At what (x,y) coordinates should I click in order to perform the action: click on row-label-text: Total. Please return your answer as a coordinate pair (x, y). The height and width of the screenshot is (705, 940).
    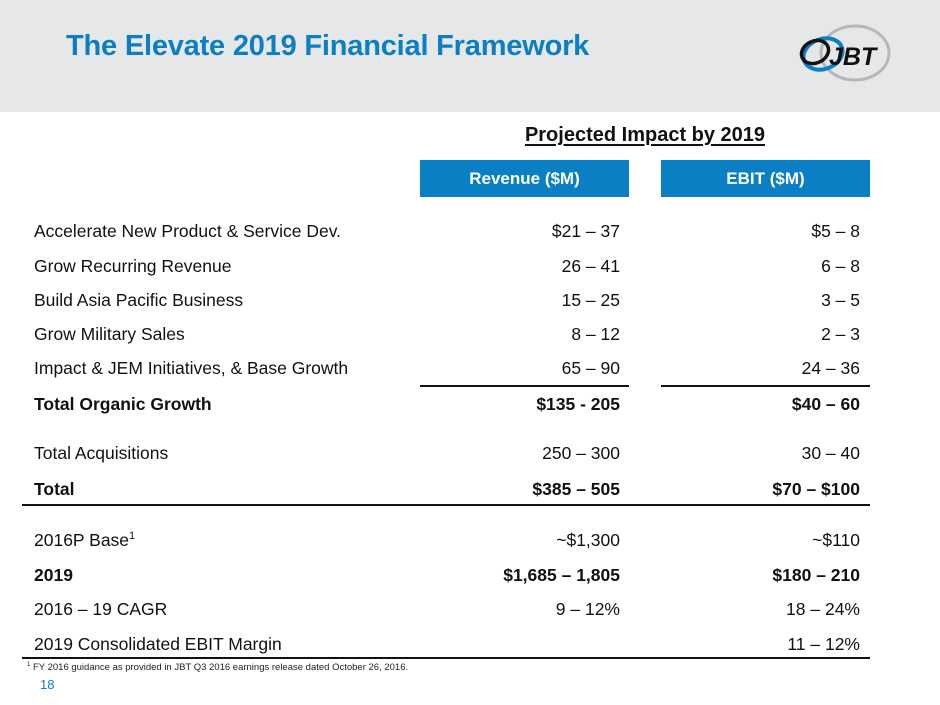
    Looking at the image, I should click on (54, 489).